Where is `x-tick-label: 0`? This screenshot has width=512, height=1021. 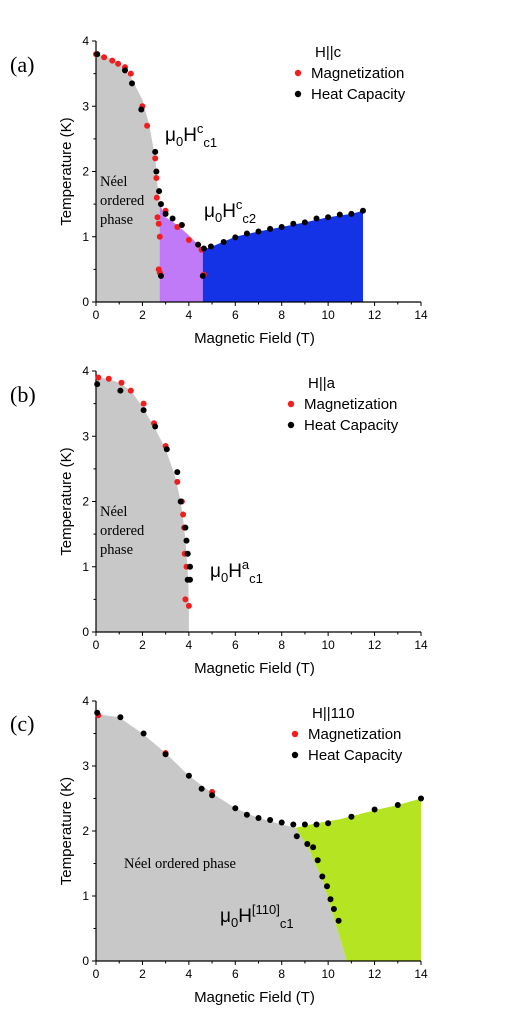 x-tick-label: 0 is located at coordinates (96, 315).